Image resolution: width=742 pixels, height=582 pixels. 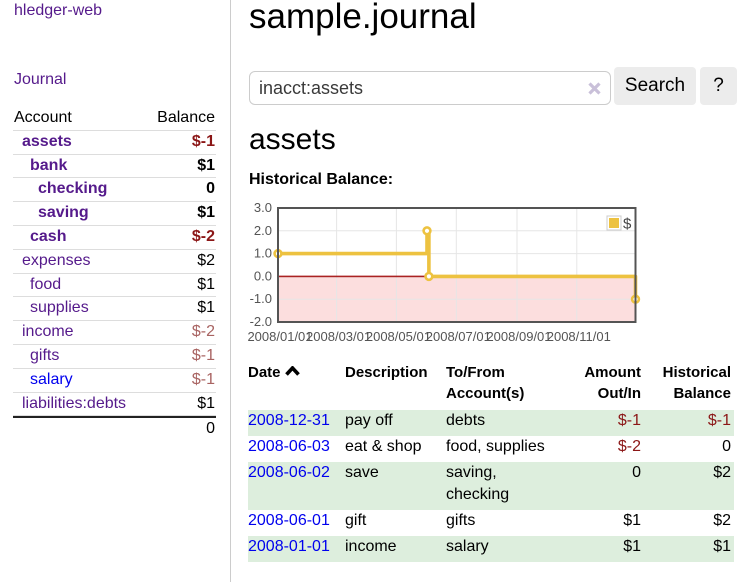 What do you see at coordinates (263, 207) in the screenshot?
I see `svg-text: 3.0` at bounding box center [263, 207].